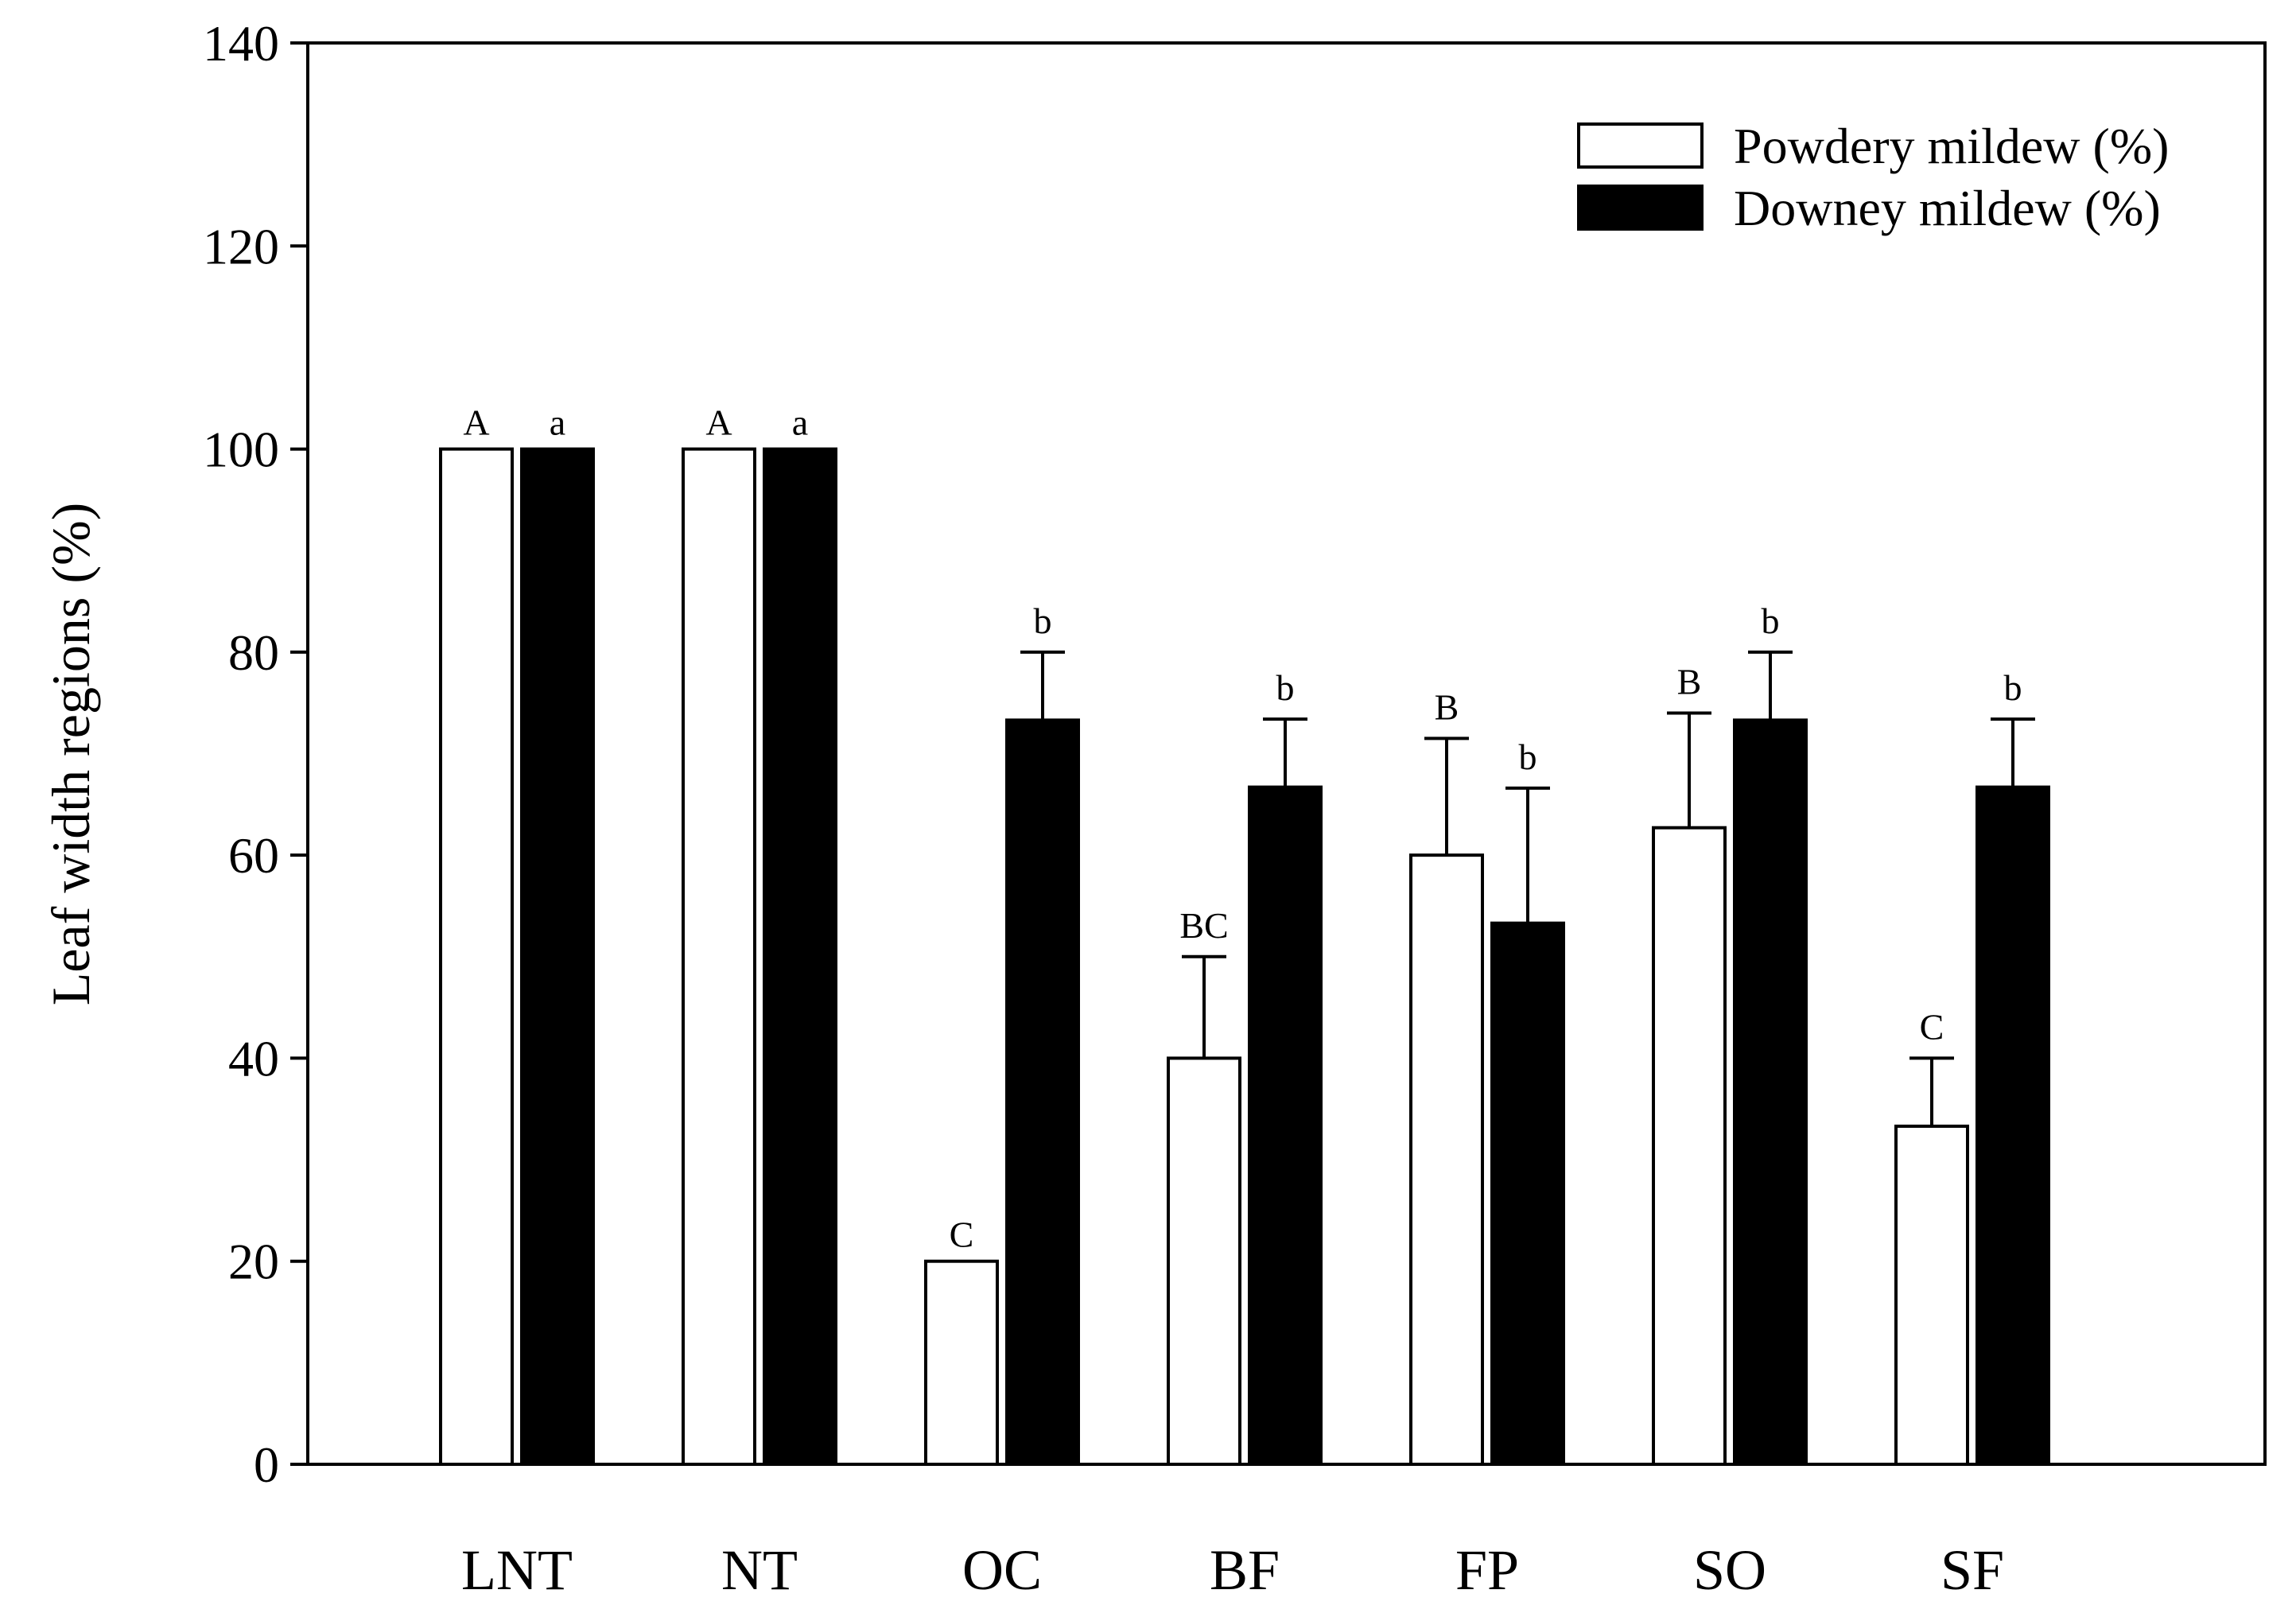 The width and height of the screenshot is (2296, 1617). What do you see at coordinates (253, 855) in the screenshot?
I see `y-tick-label: 60` at bounding box center [253, 855].